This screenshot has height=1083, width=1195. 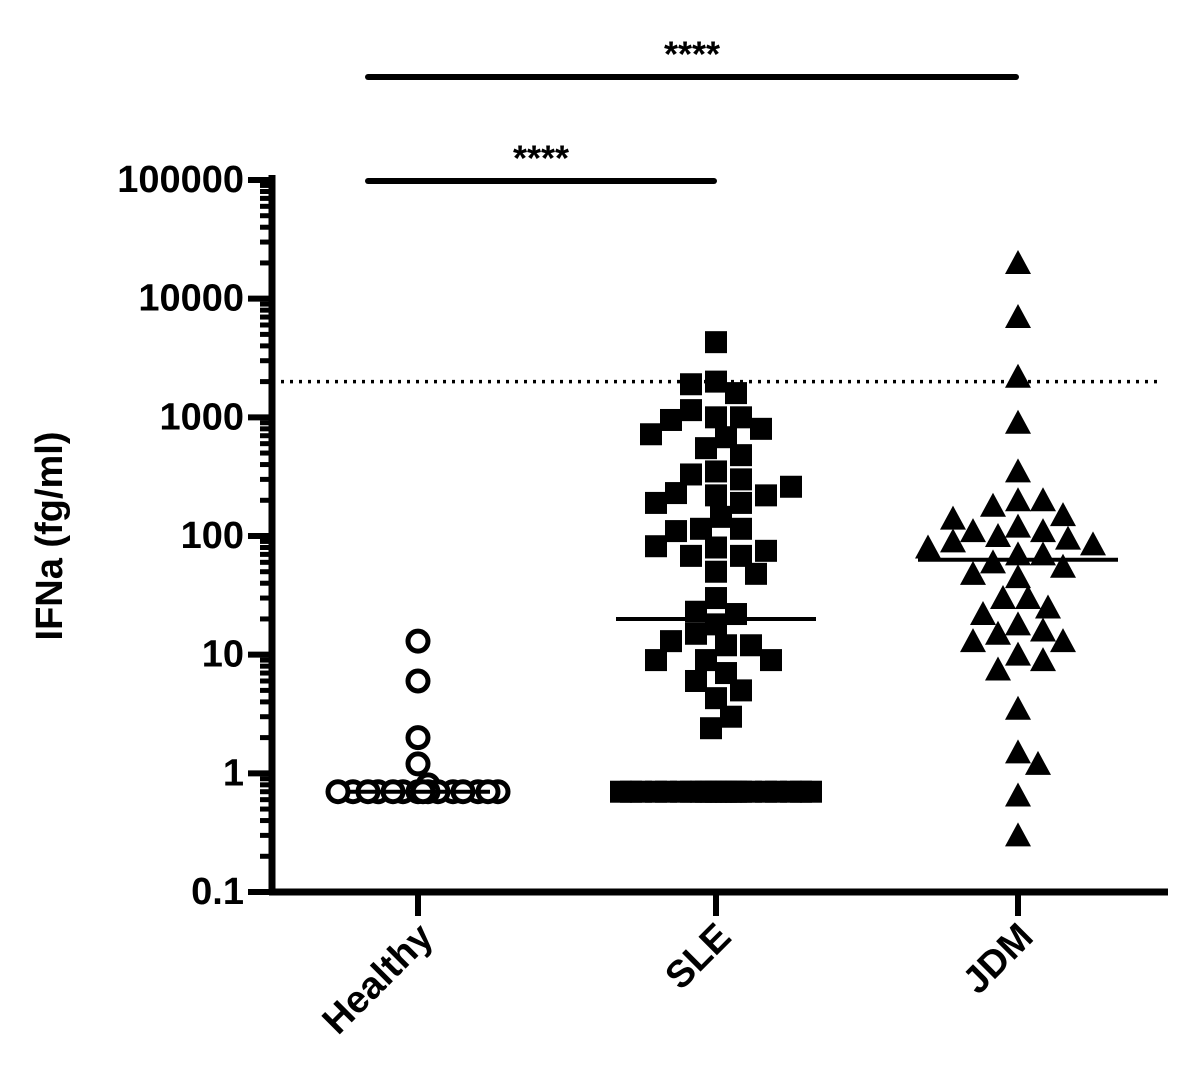 What do you see at coordinates (698, 957) in the screenshot?
I see `x-tick-label: SLE` at bounding box center [698, 957].